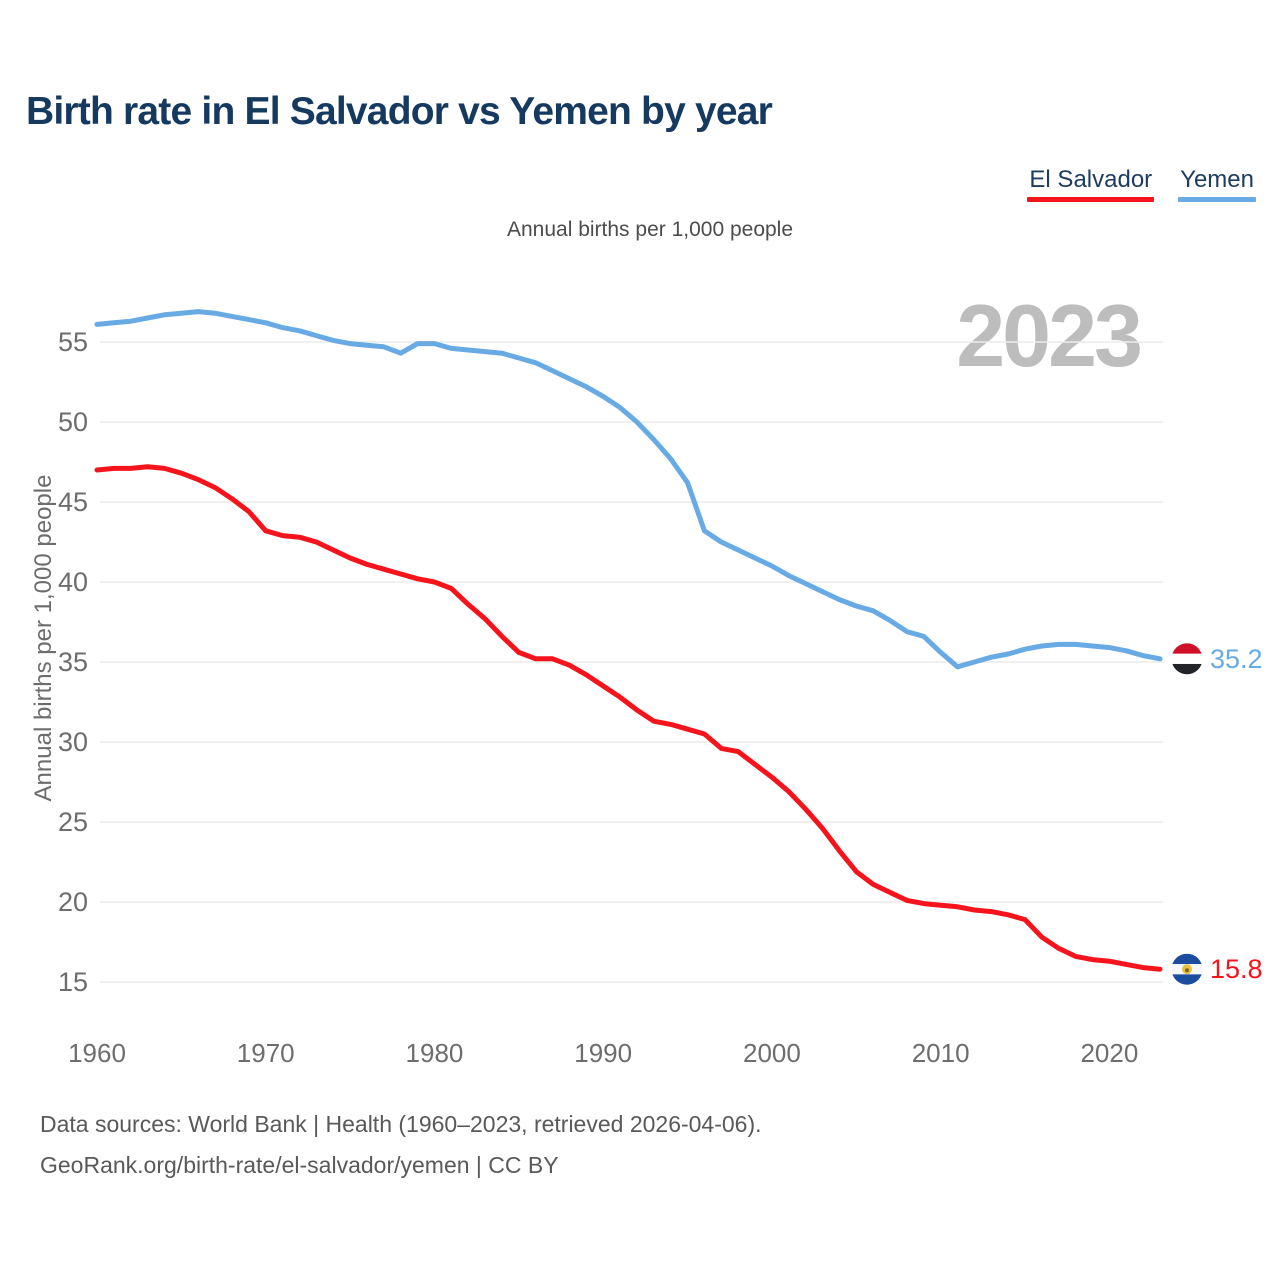  What do you see at coordinates (1091, 199) in the screenshot?
I see `legend-underline-el-salvador` at bounding box center [1091, 199].